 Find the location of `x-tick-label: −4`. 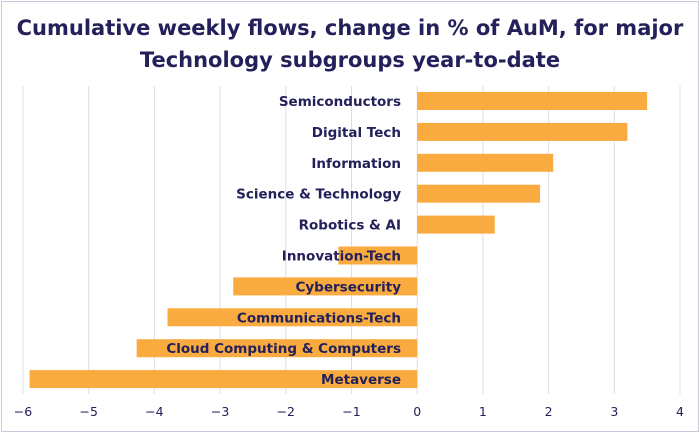

x-tick-label: −4 is located at coordinates (154, 411).